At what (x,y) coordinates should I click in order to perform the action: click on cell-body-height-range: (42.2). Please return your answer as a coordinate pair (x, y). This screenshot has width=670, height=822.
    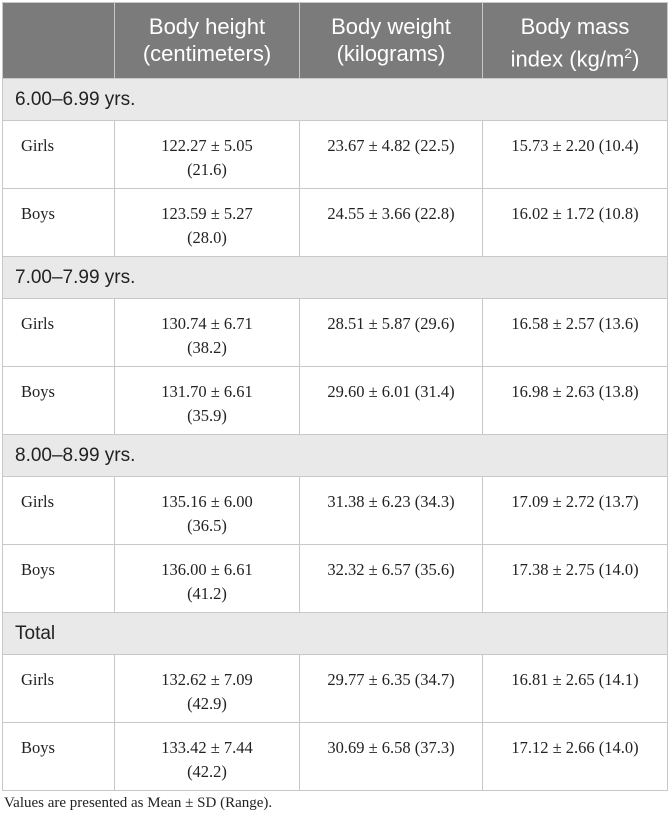
    Looking at the image, I should click on (207, 771).